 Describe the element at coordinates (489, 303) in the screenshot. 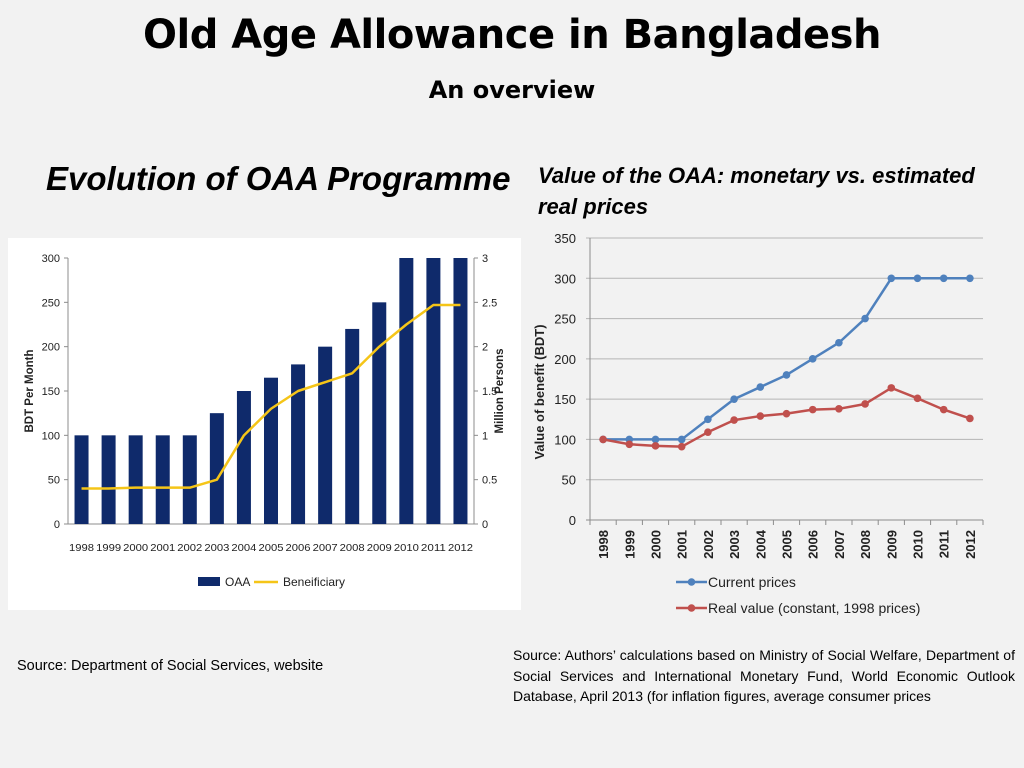

I see `right-axis-tick-label: 2.5` at that location.